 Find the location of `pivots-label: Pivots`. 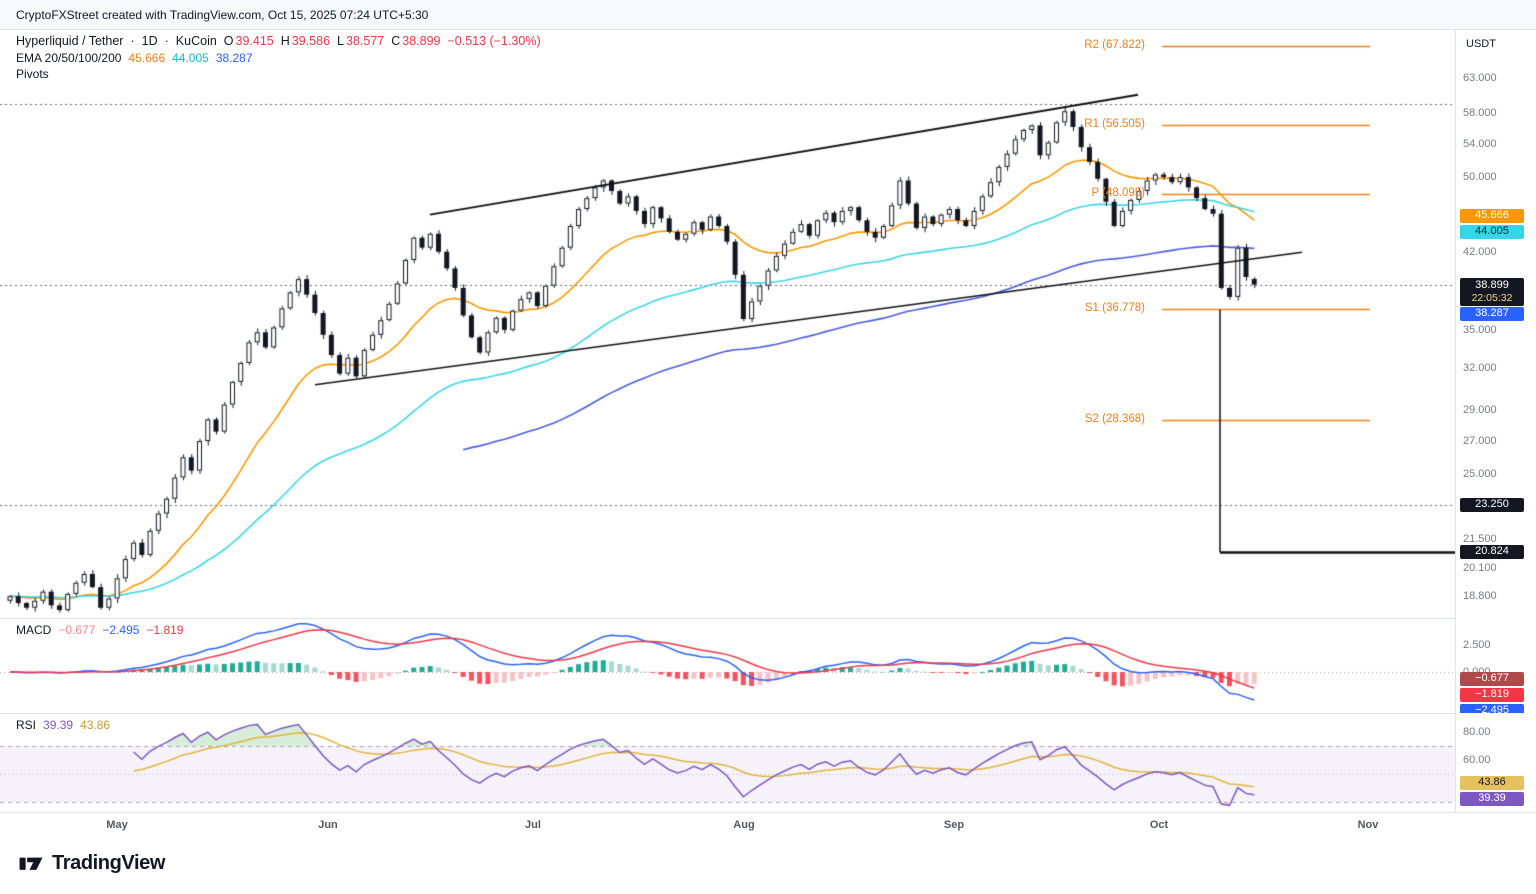

pivots-label: Pivots is located at coordinates (32, 74).